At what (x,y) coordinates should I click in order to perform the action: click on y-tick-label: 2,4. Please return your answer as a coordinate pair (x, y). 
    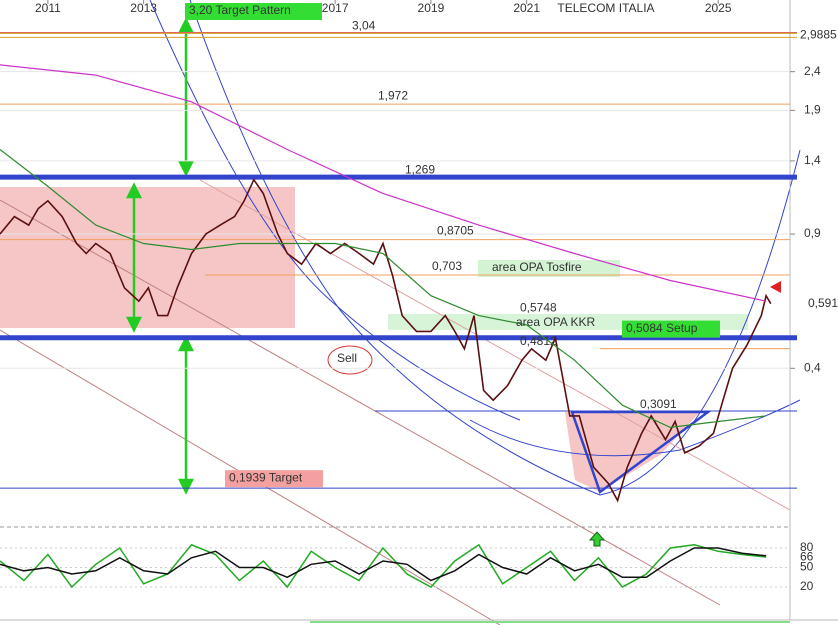
    Looking at the image, I should click on (812, 71).